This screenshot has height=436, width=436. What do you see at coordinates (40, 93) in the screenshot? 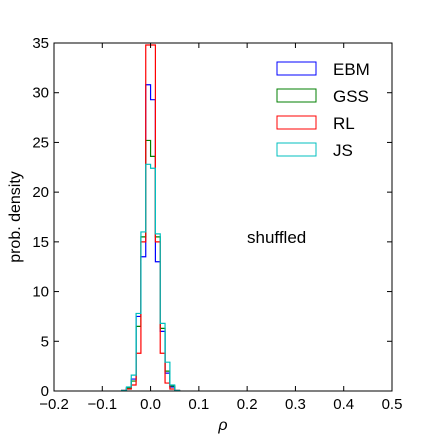
I see `y-tick-label: 30` at bounding box center [40, 93].